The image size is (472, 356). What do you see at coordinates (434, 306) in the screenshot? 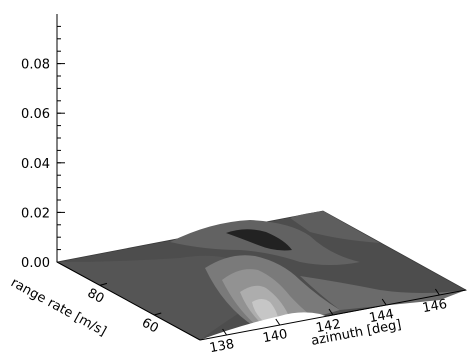
I see `x-tick-label: 146` at bounding box center [434, 306].